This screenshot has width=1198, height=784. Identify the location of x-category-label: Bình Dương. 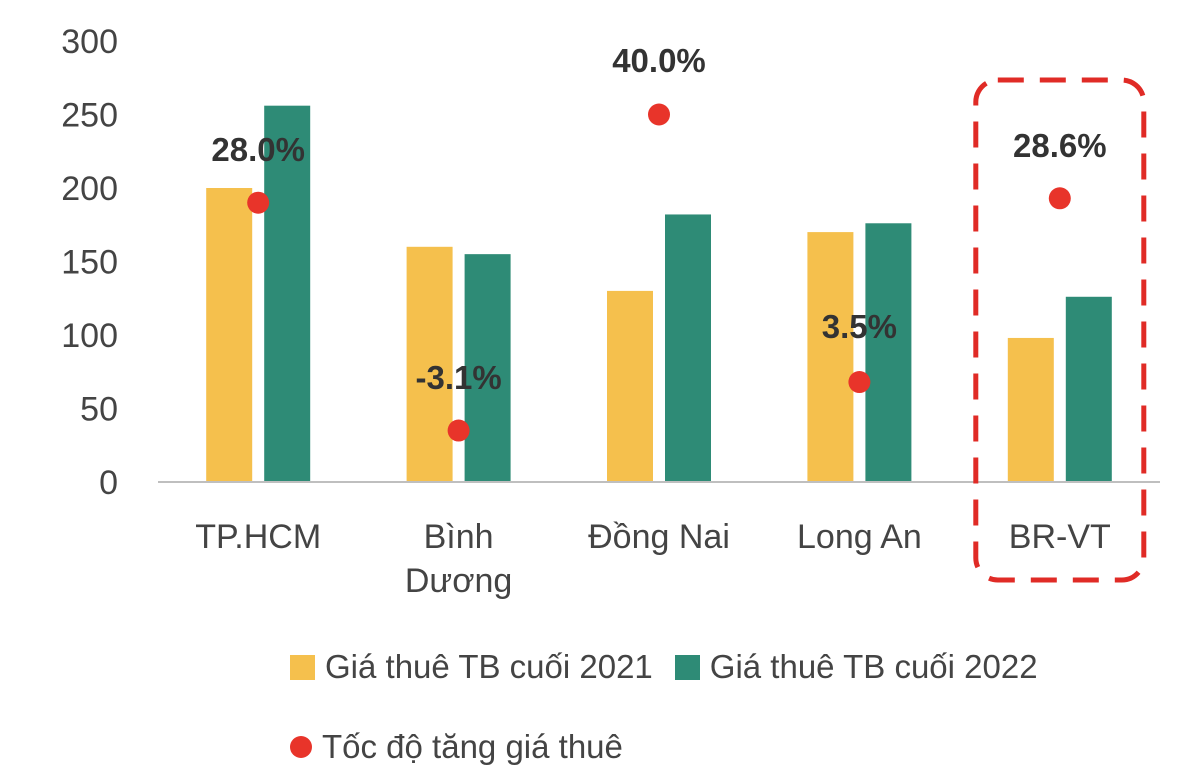
(458, 559).